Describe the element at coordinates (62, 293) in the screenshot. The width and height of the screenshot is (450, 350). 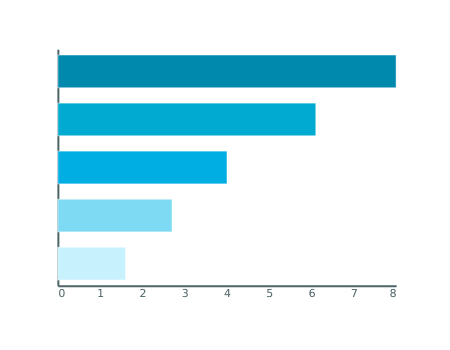
I see `x-tick-label: 0` at that location.